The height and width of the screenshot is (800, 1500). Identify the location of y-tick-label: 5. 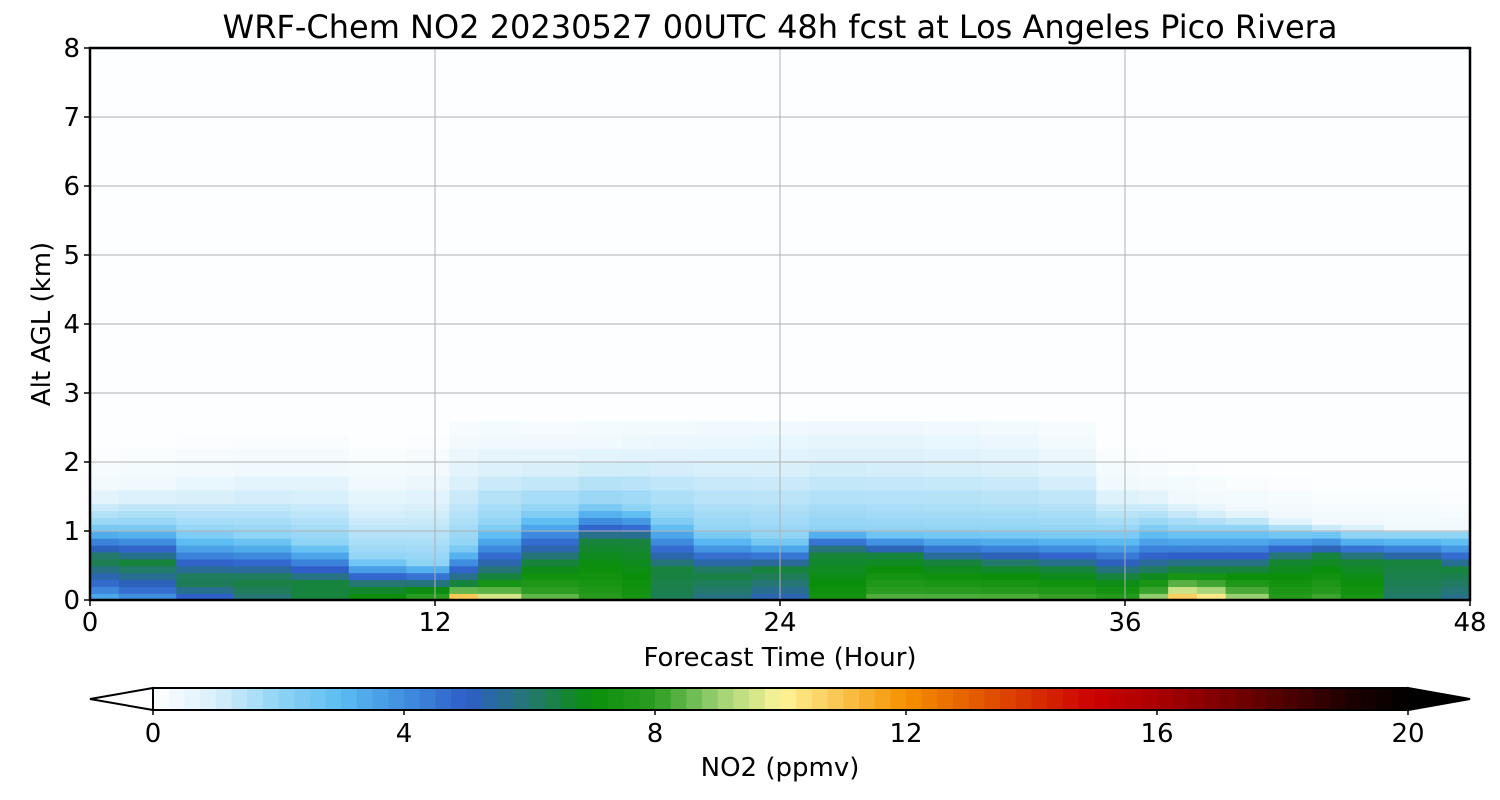
(71, 256).